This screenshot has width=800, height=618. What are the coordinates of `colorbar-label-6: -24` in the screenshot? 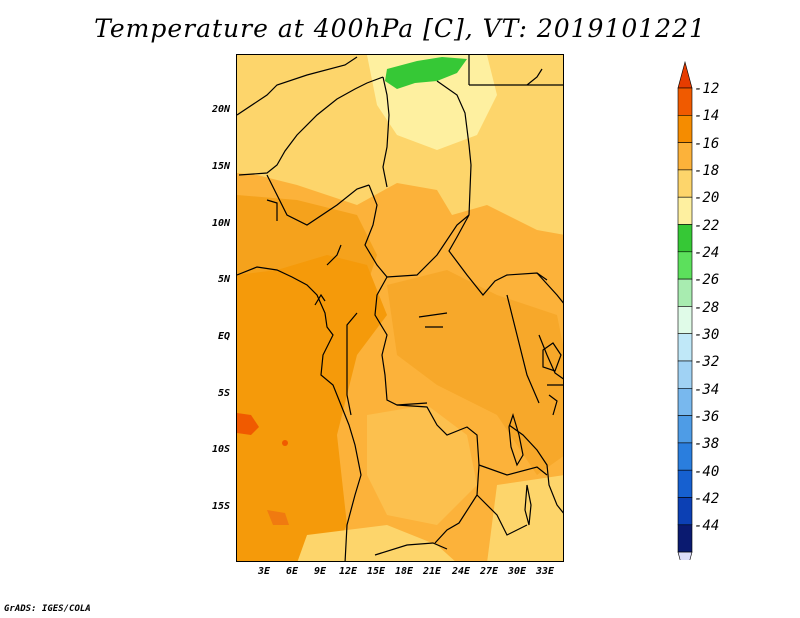 It's located at (707, 253).